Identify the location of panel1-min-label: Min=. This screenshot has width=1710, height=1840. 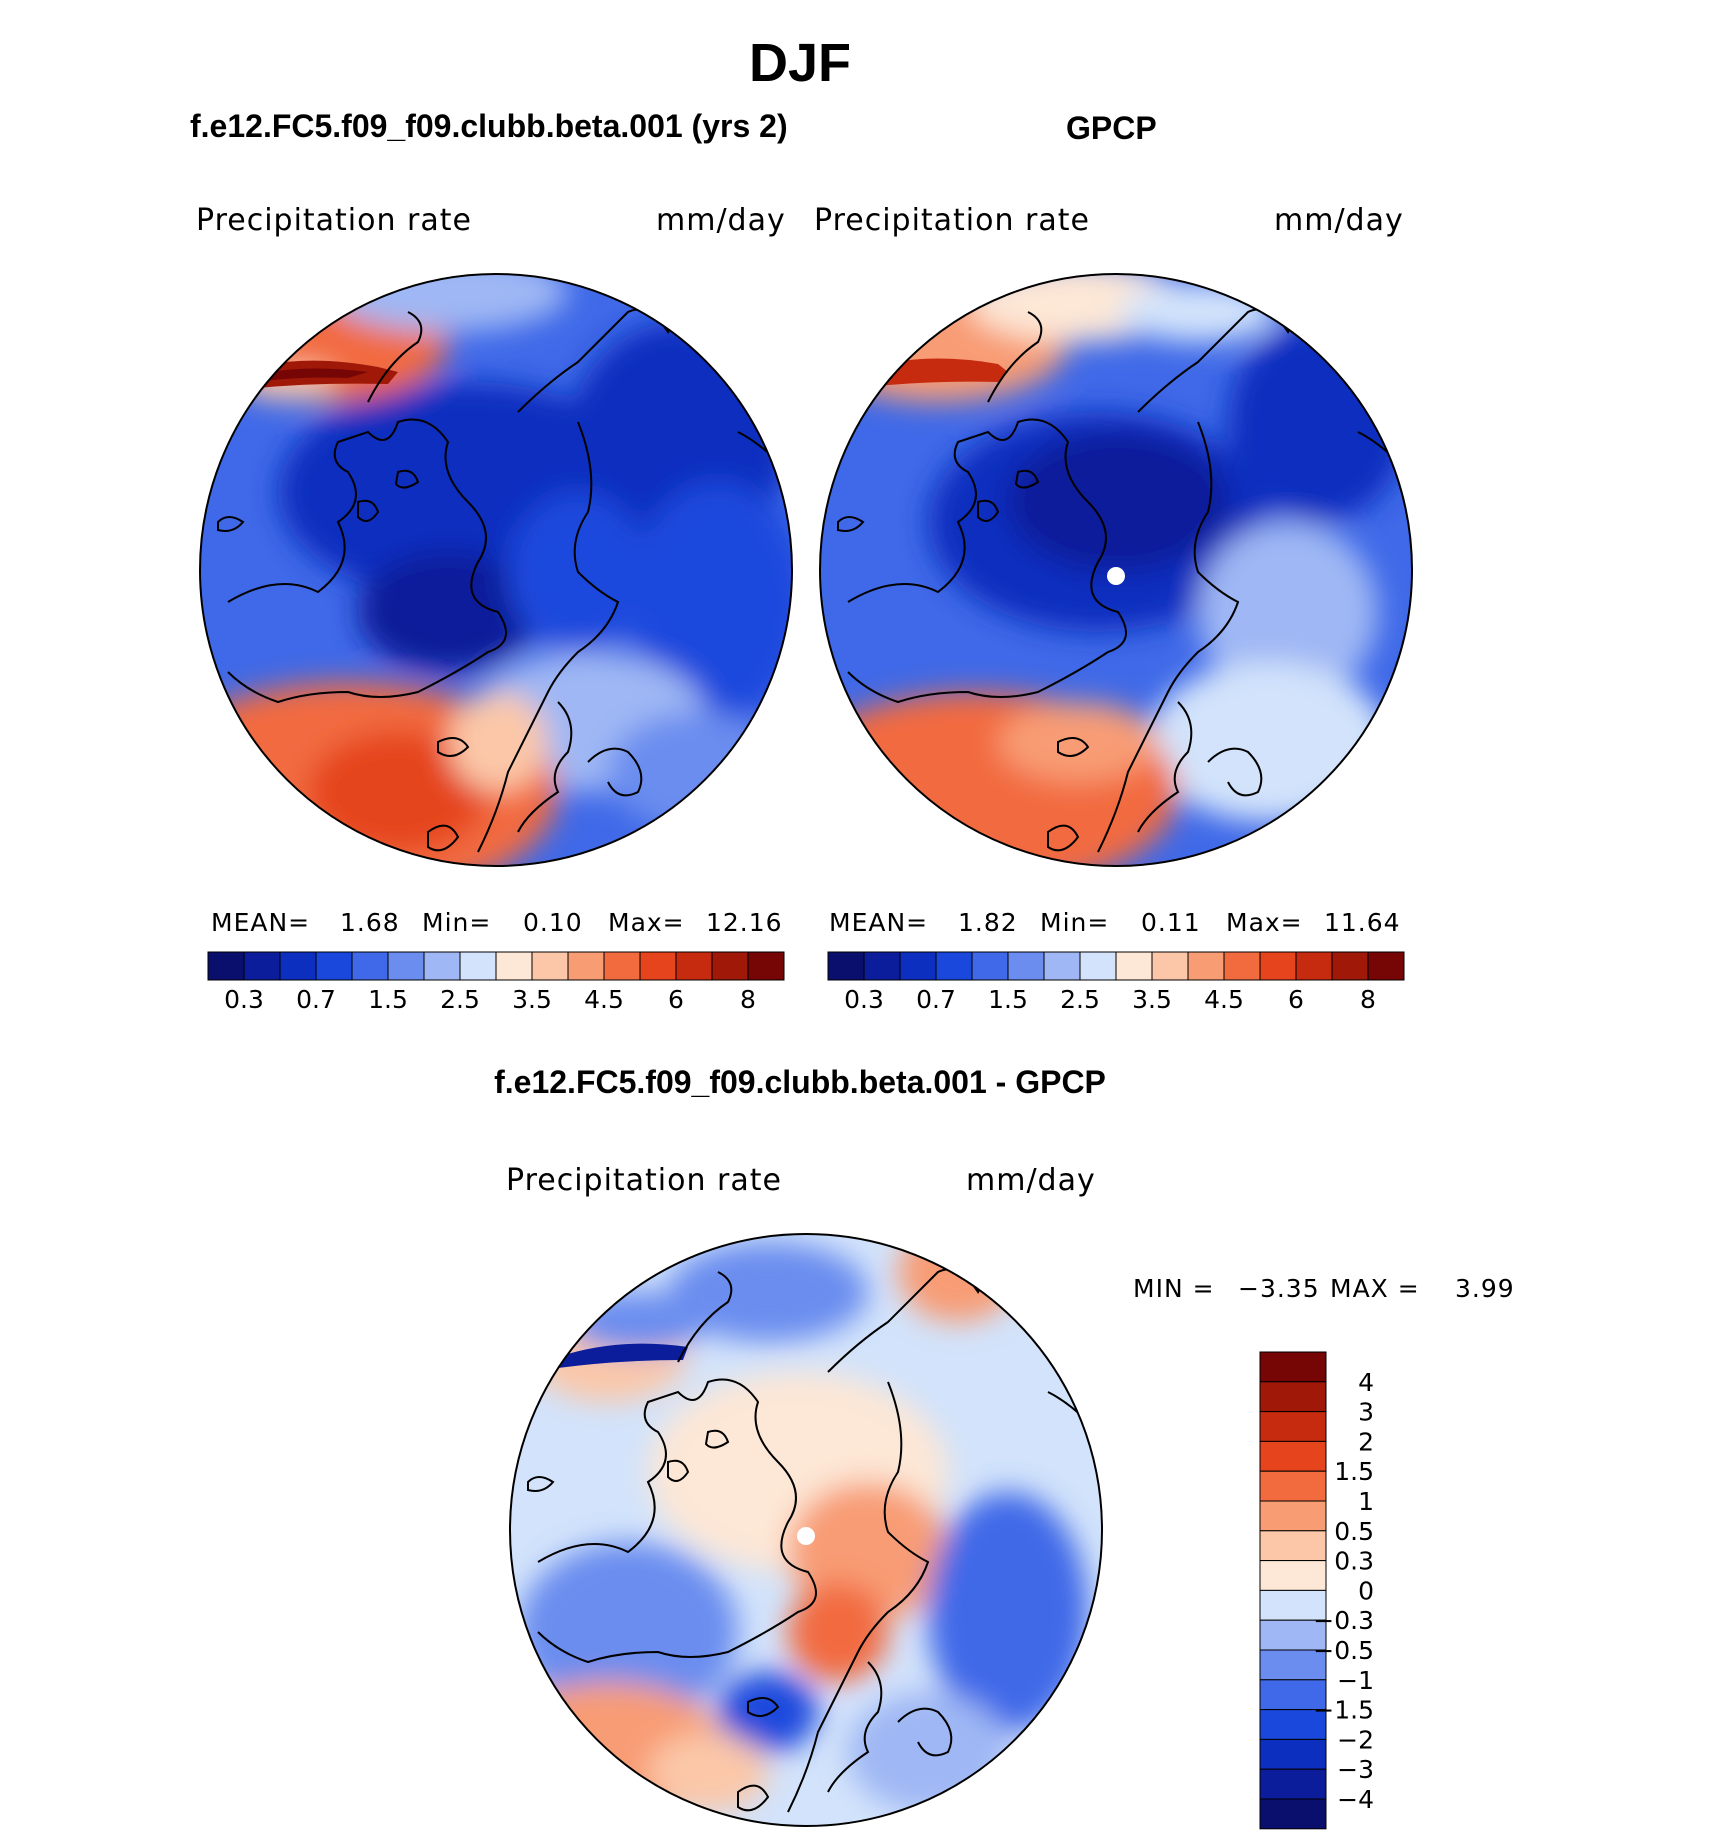
(457, 922).